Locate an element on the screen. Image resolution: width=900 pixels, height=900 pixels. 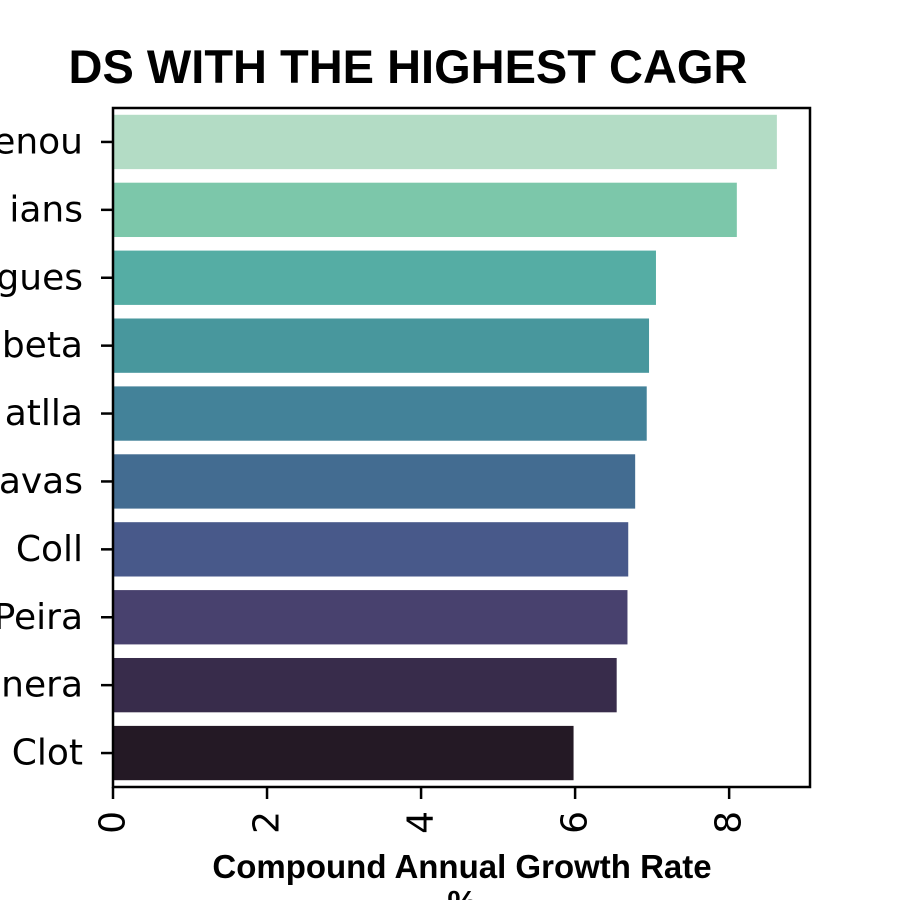
y-tick-label: Clot is located at coordinates (47, 753).